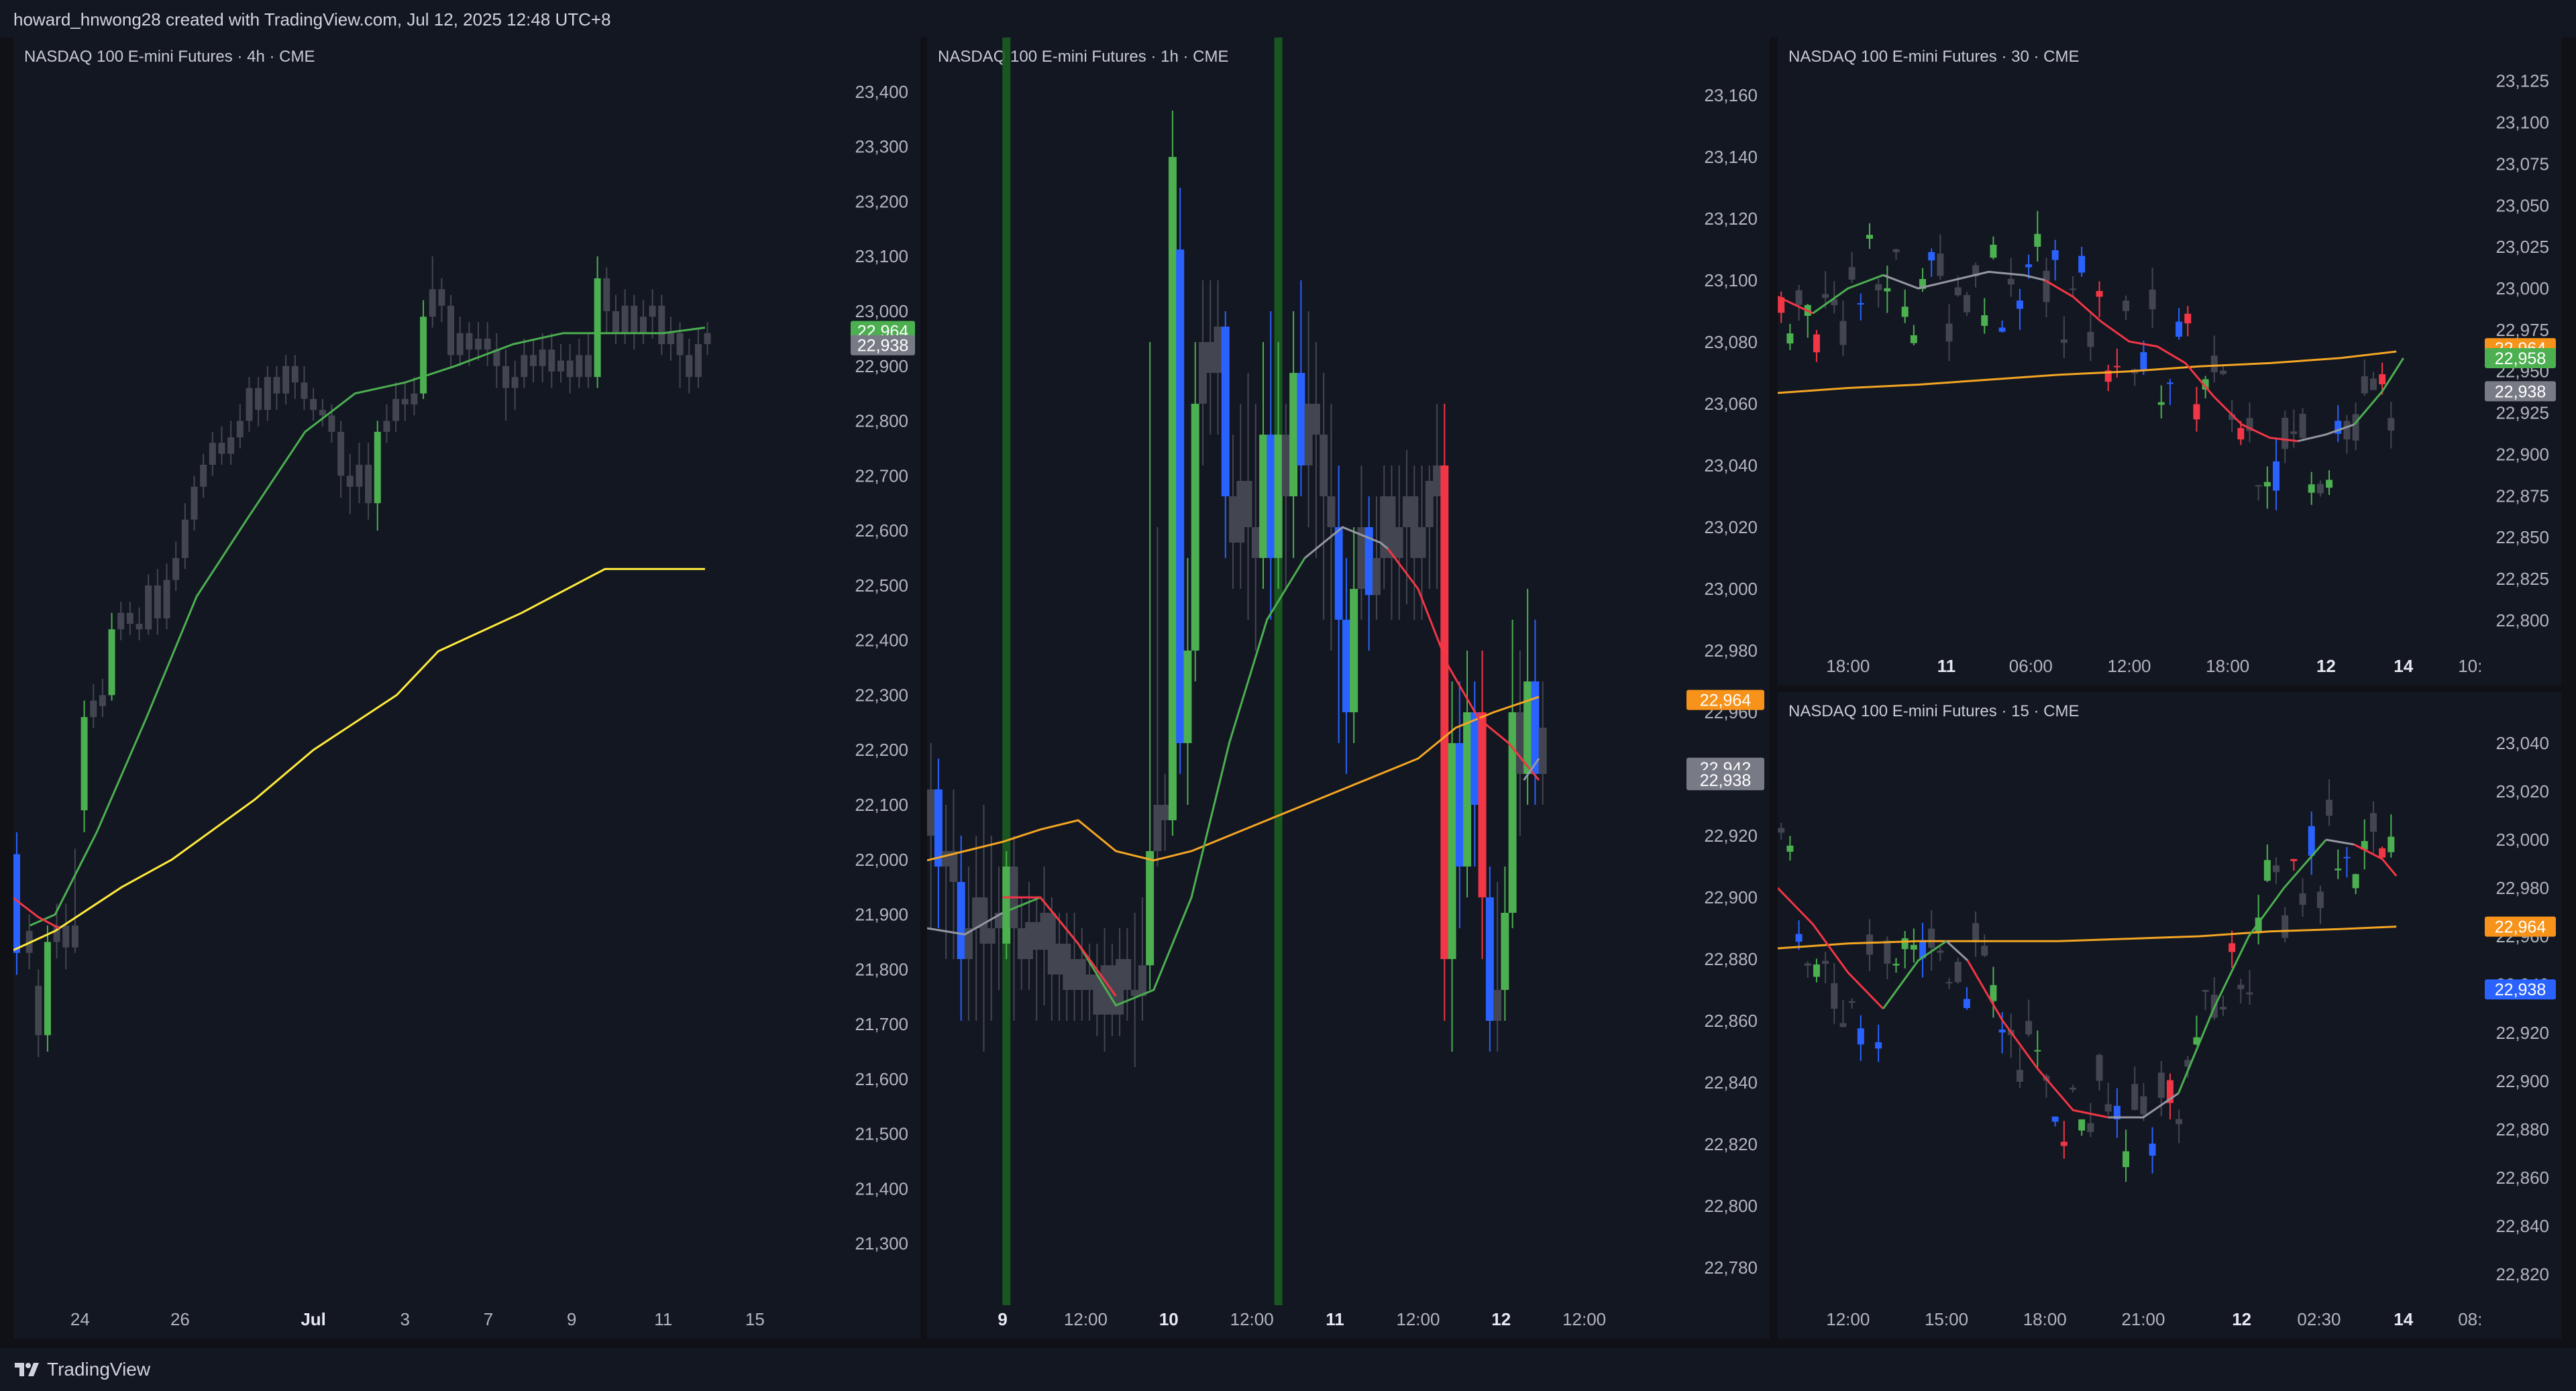  What do you see at coordinates (2522, 454) in the screenshot?
I see `y-tick-label: 22,900` at bounding box center [2522, 454].